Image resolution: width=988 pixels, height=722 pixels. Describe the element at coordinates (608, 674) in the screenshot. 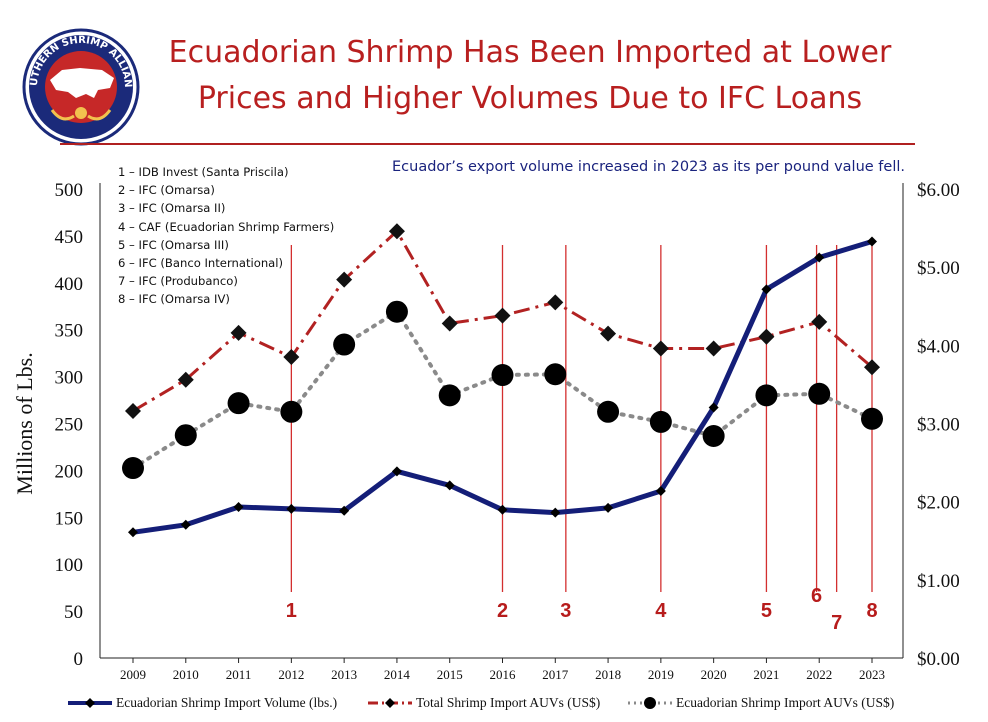

I see `x-tick-label: 2018` at that location.